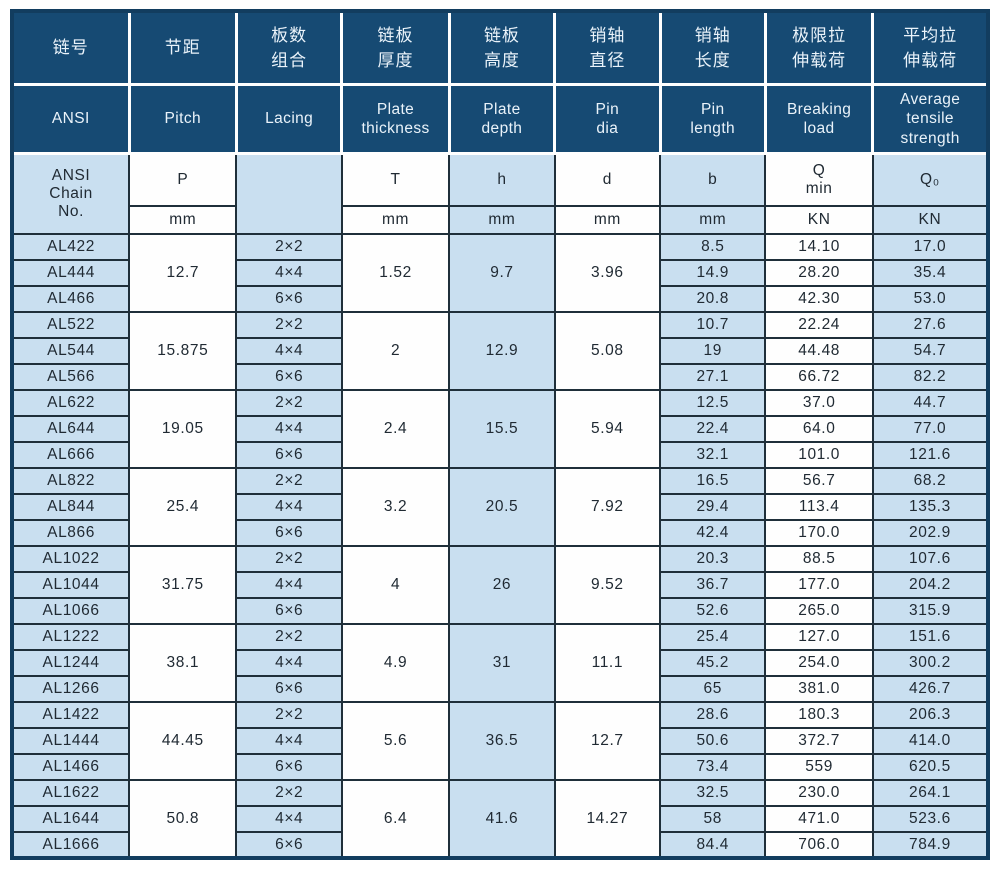 This screenshot has width=1000, height=891. I want to click on cell-chain-no: AL422, so click(70, 247).